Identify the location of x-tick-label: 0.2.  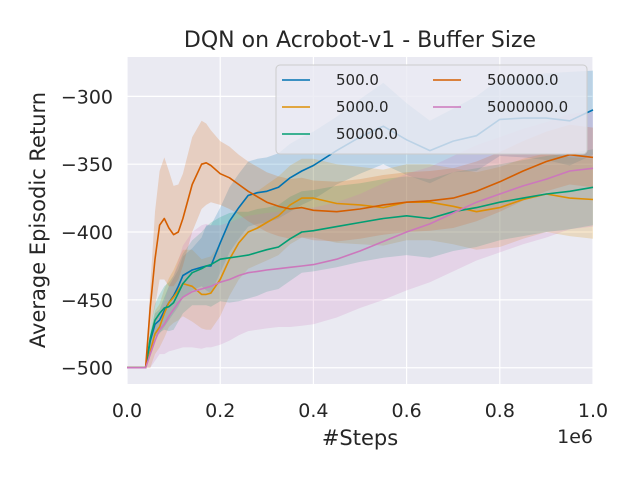
(220, 411).